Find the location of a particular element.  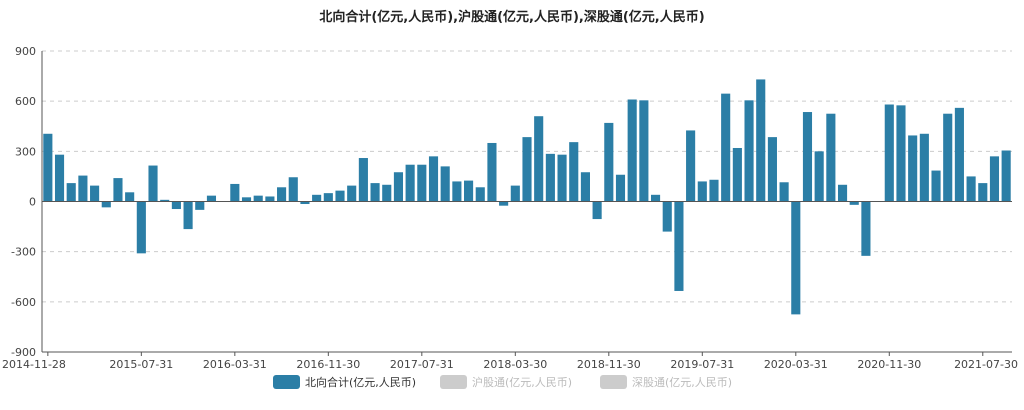

legend-label: 沪股通(亿元,人民币) is located at coordinates (522, 382).